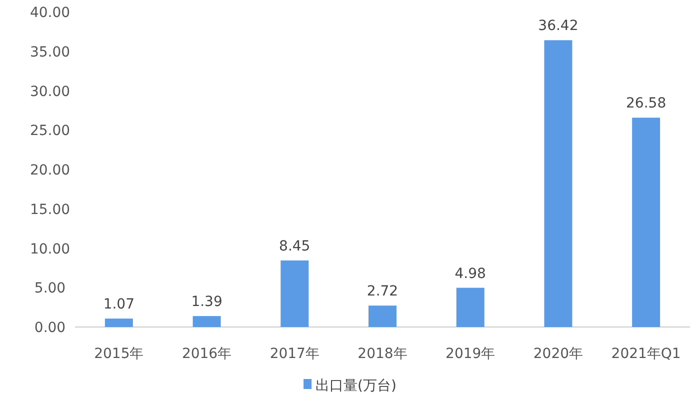 Image resolution: width=700 pixels, height=400 pixels. I want to click on data-label: 2.72, so click(382, 292).